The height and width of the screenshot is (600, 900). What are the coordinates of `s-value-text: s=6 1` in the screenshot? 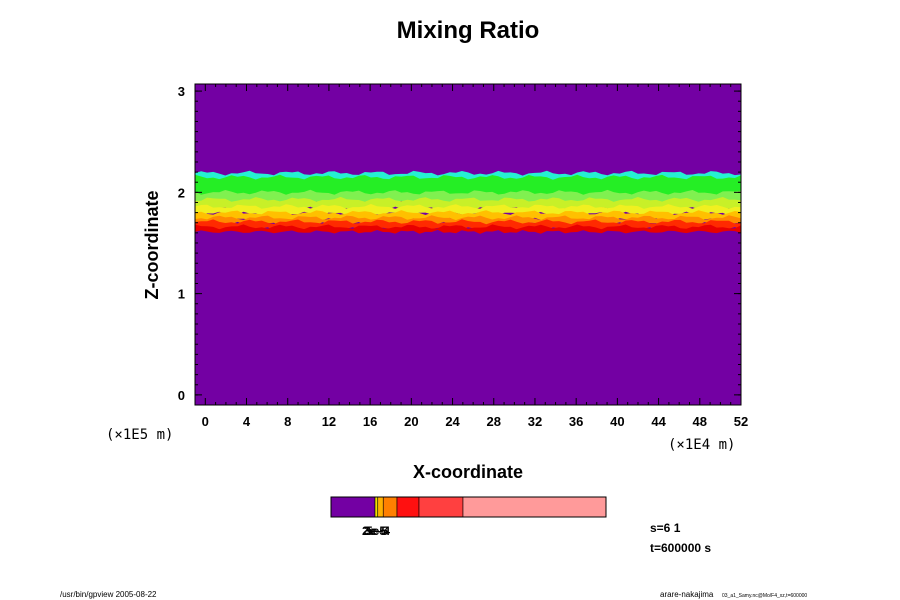 It's located at (665, 528).